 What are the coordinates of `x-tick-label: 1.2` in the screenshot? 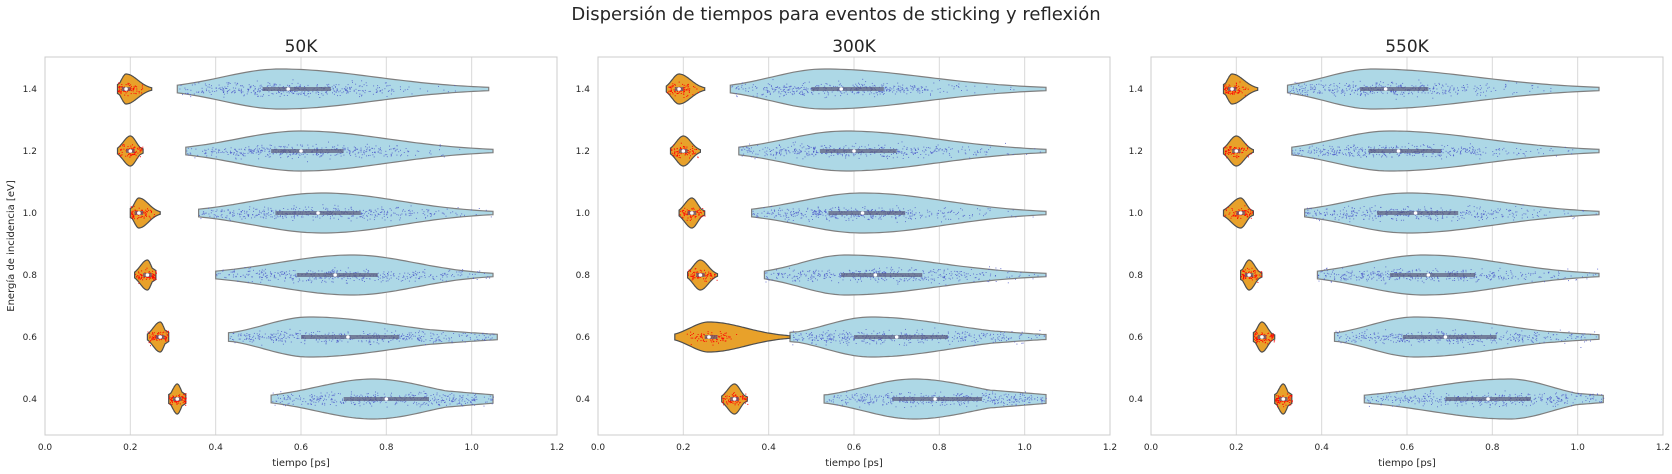 It's located at (557, 448).